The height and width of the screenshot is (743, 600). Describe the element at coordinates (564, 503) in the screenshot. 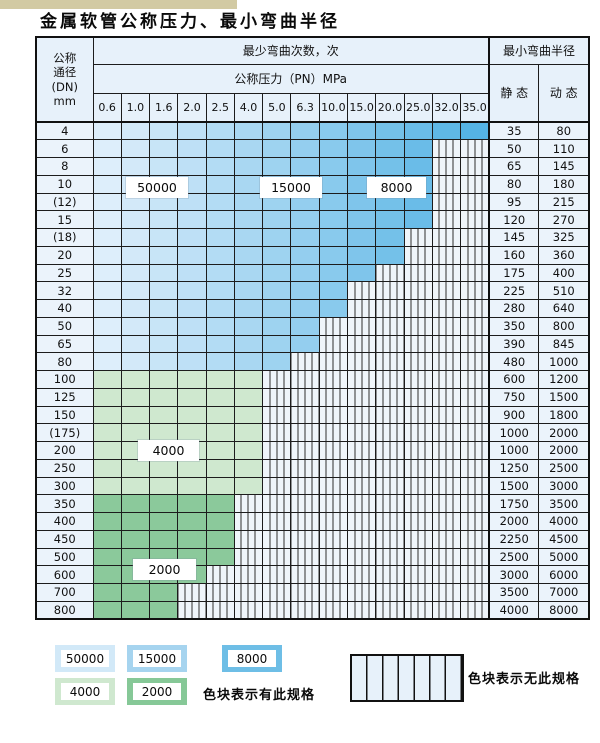

I see `dynamic-radius-cell: 3500` at that location.